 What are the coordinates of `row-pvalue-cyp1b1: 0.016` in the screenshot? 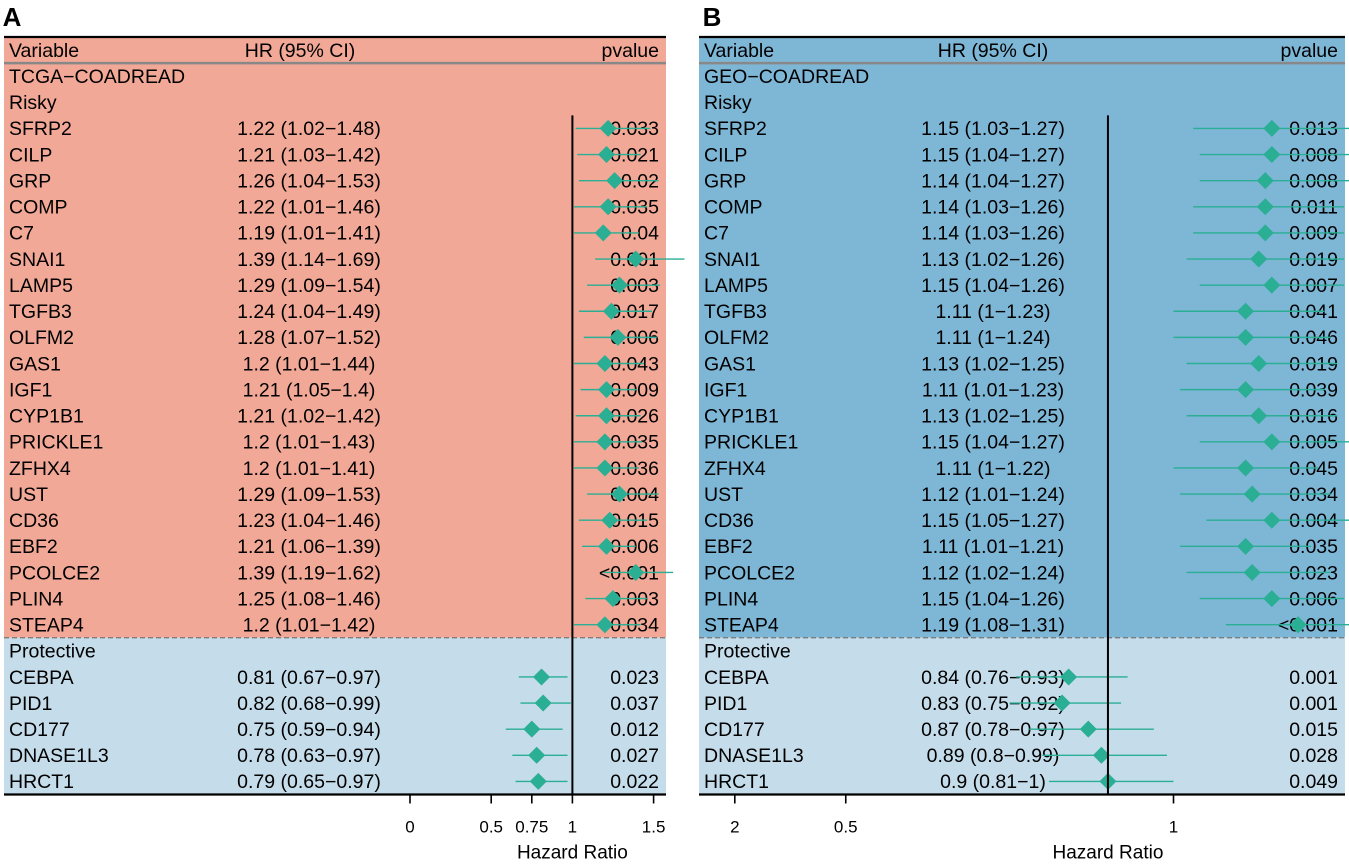 It's located at (1313, 417).